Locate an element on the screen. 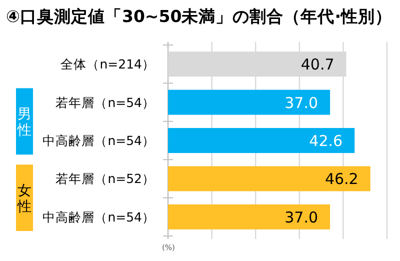  title: ④口臭測定値「30~50未満」の割合（年代·性別） is located at coordinates (199, 16).